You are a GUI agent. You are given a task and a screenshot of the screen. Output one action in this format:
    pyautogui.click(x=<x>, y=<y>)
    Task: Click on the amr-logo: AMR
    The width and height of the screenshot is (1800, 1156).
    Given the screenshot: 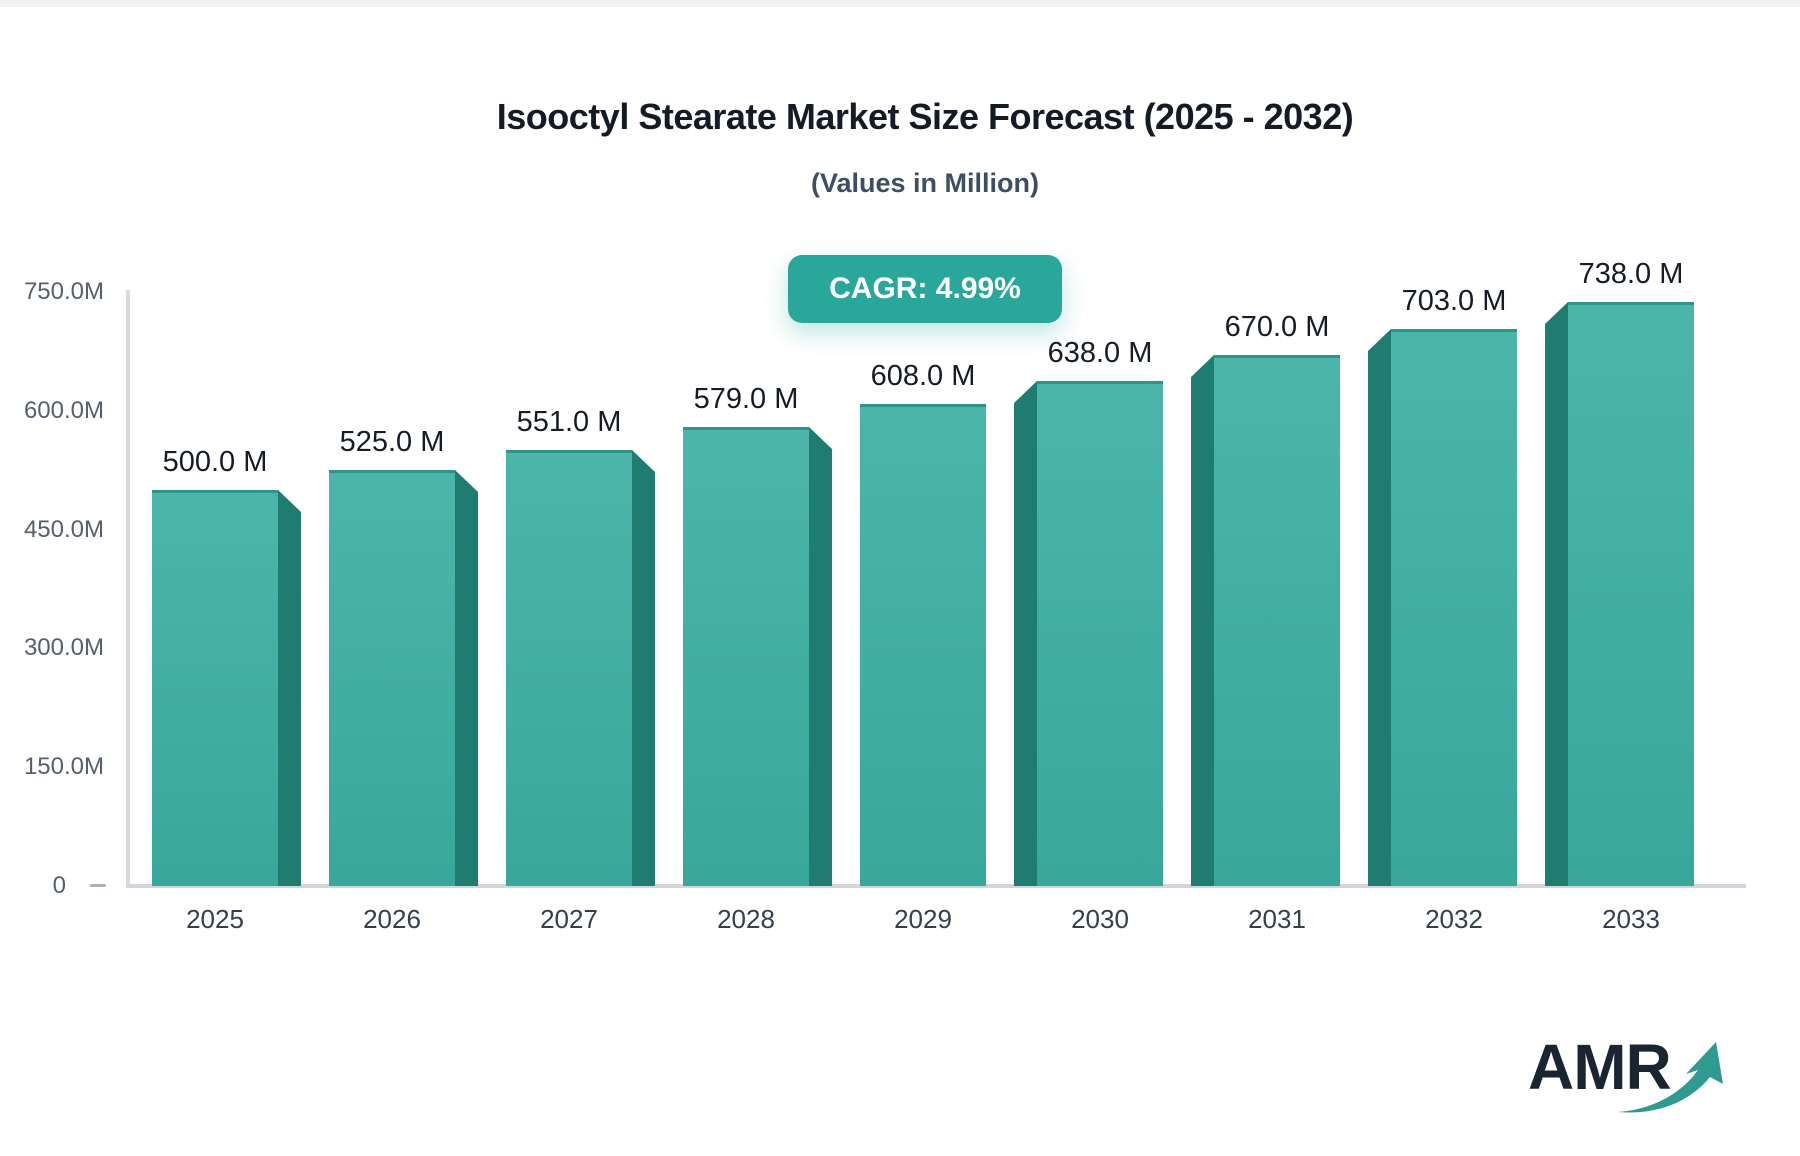 What is the action you would take?
    pyautogui.click(x=1648, y=1075)
    